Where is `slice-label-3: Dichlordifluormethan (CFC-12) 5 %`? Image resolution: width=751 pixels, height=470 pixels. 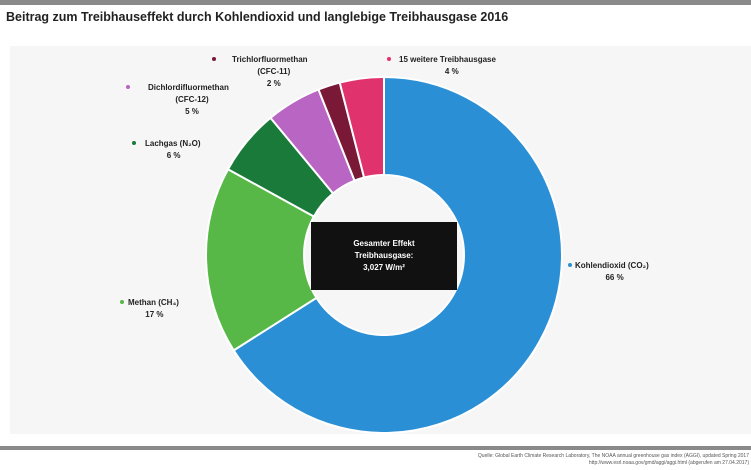 slice-label-3: Dichlordifluormethan (CFC-12) 5 % is located at coordinates (188, 99).